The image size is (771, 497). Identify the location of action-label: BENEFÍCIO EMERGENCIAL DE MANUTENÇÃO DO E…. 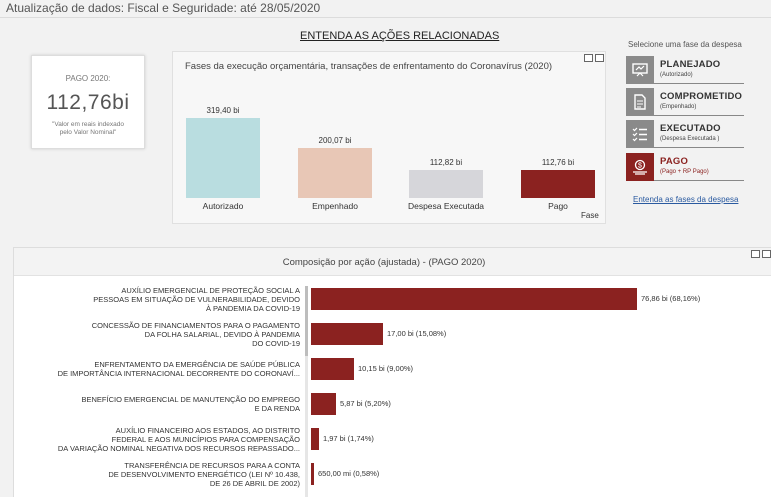
(157, 404).